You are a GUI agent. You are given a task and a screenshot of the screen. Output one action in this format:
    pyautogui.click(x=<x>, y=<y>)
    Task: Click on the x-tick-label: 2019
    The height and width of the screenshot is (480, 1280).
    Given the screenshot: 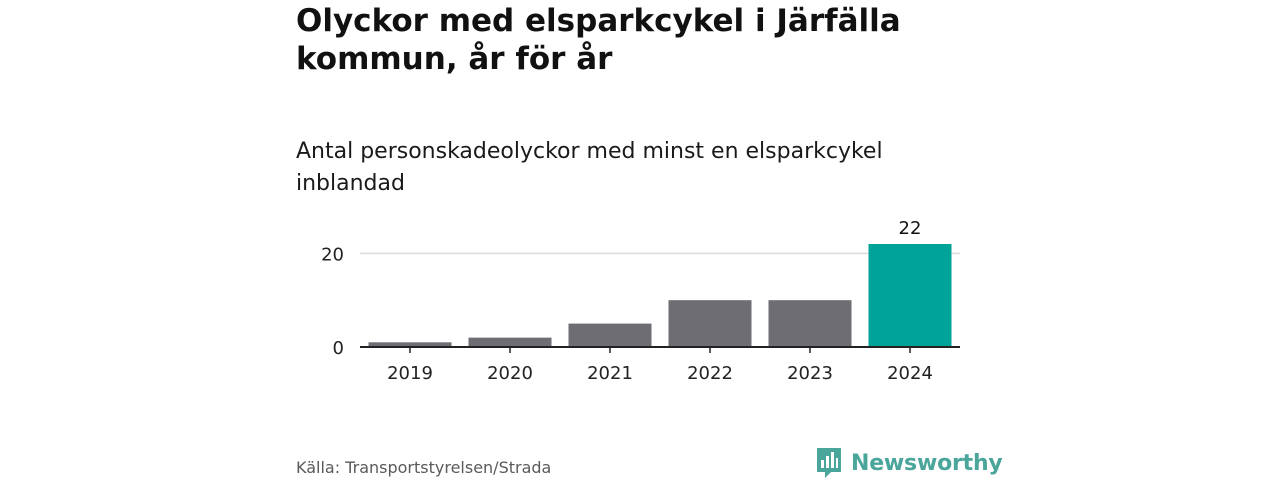 What is the action you would take?
    pyautogui.click(x=410, y=373)
    